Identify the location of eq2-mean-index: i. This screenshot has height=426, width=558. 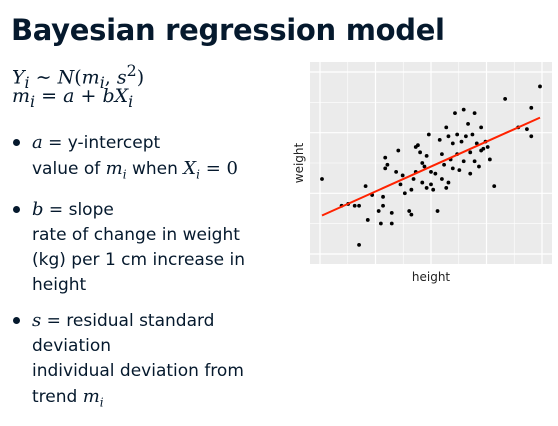
(33, 101).